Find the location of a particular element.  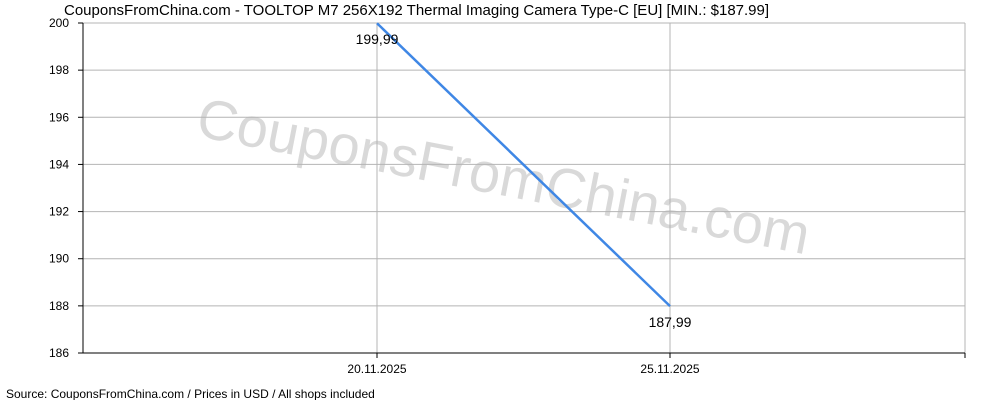

x-tick-label: 20.11.2025 is located at coordinates (376, 369).